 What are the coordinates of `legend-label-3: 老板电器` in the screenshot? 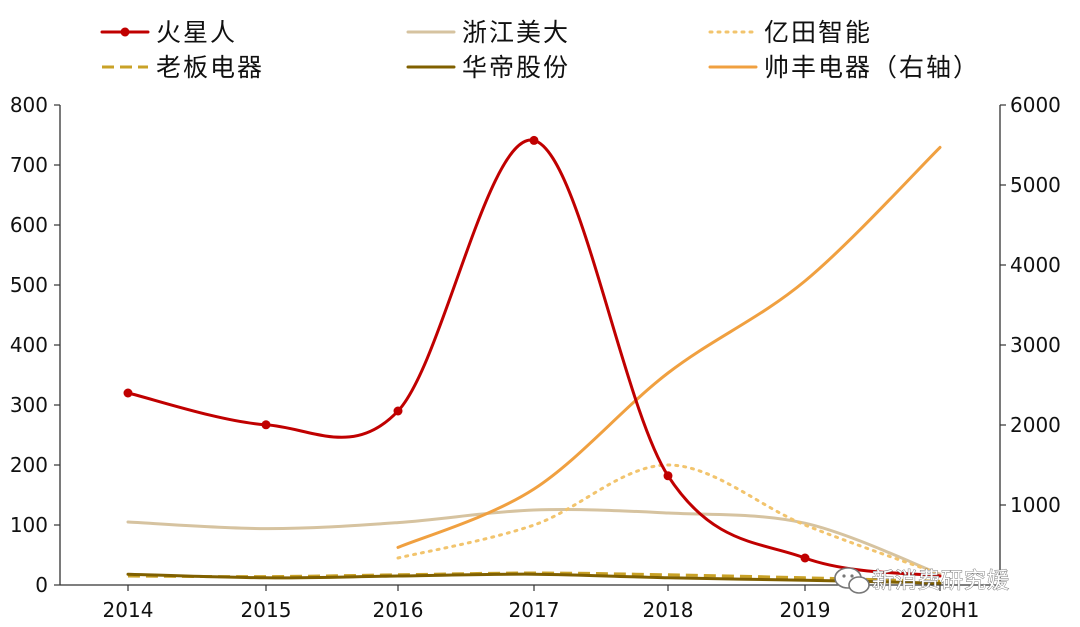 It's located at (210, 67).